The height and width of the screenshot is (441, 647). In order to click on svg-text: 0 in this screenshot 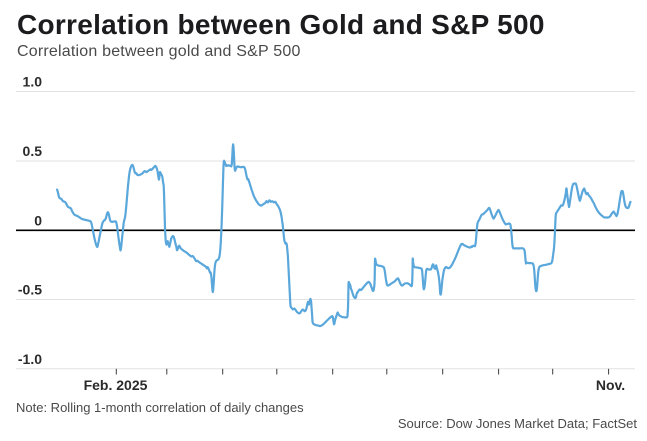, I will do `click(38, 220)`.